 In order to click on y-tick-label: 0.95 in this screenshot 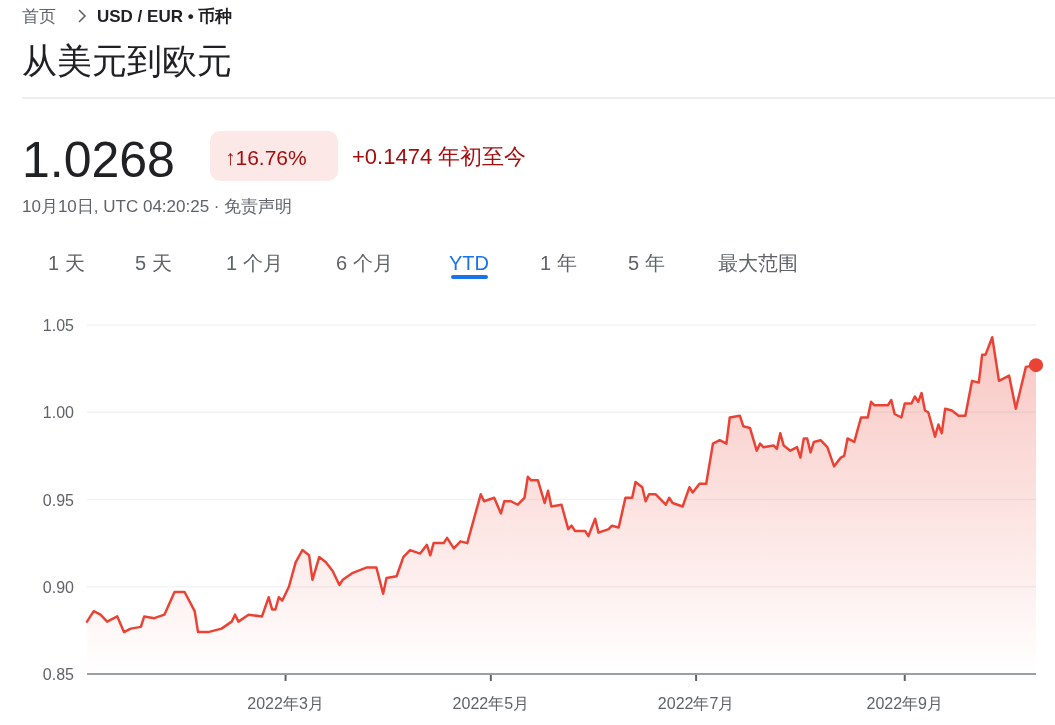, I will do `click(58, 500)`.